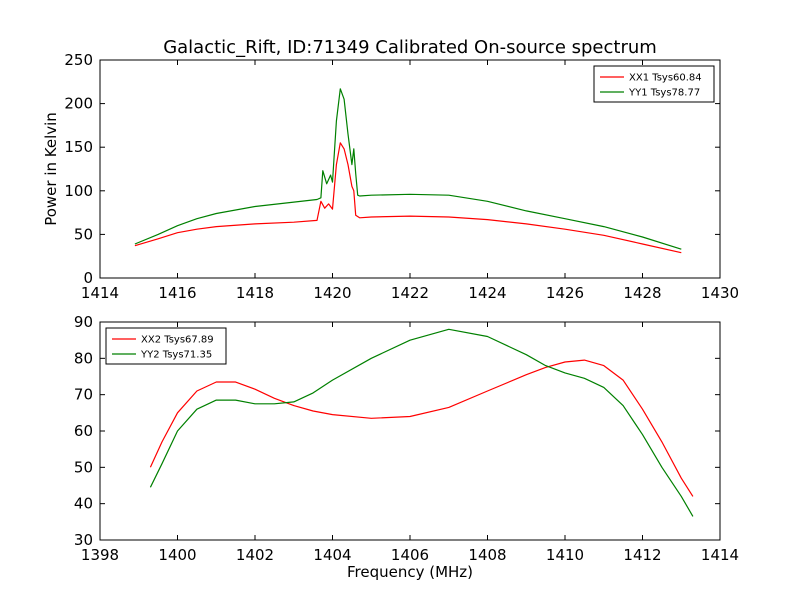  Describe the element at coordinates (565, 293) in the screenshot. I see `top-x-tick-label: 1426` at that location.